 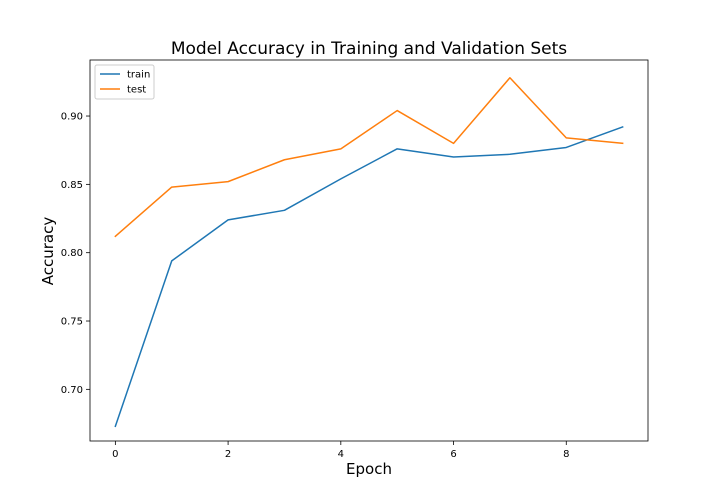 What do you see at coordinates (48, 251) in the screenshot?
I see `y-axis-label: Accuracy` at bounding box center [48, 251].